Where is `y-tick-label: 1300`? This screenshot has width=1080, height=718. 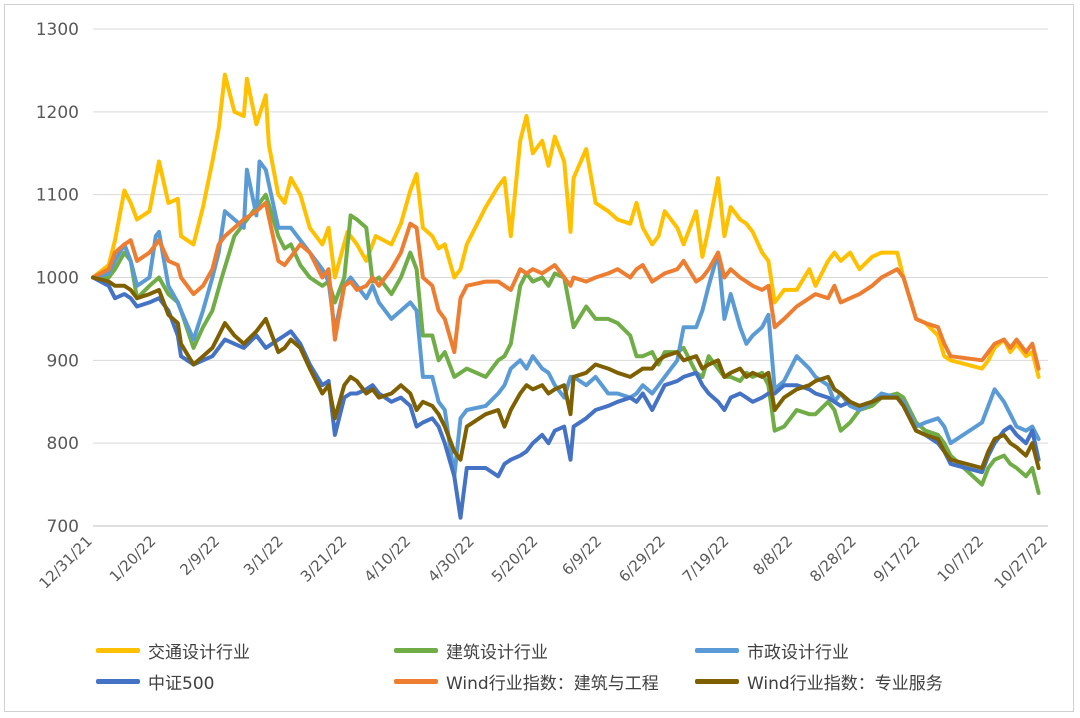 y-tick-label: 1300 is located at coordinates (57, 30).